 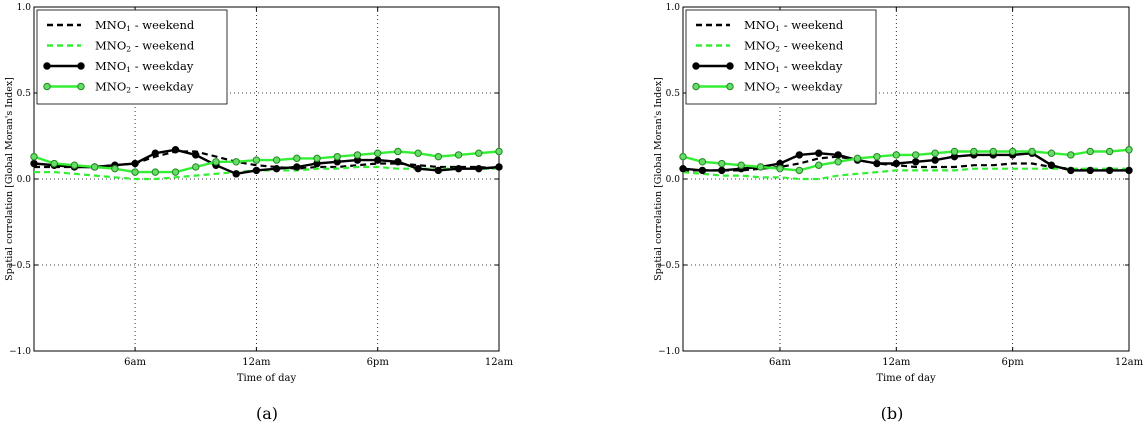 I want to click on legend-label: MNO2 - weekend, so click(x=145, y=46).